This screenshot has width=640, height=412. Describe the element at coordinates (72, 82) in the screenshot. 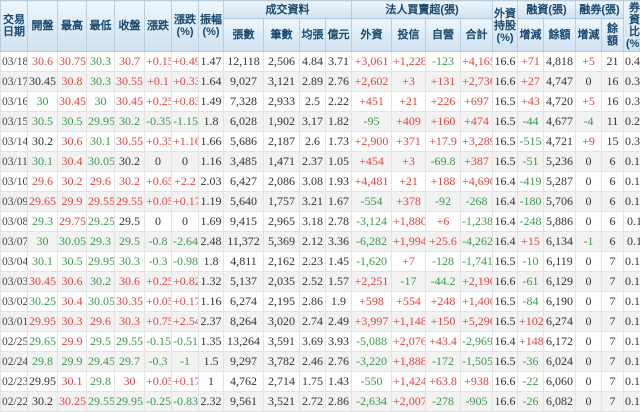

I see `cell-high: 30.8` at that location.